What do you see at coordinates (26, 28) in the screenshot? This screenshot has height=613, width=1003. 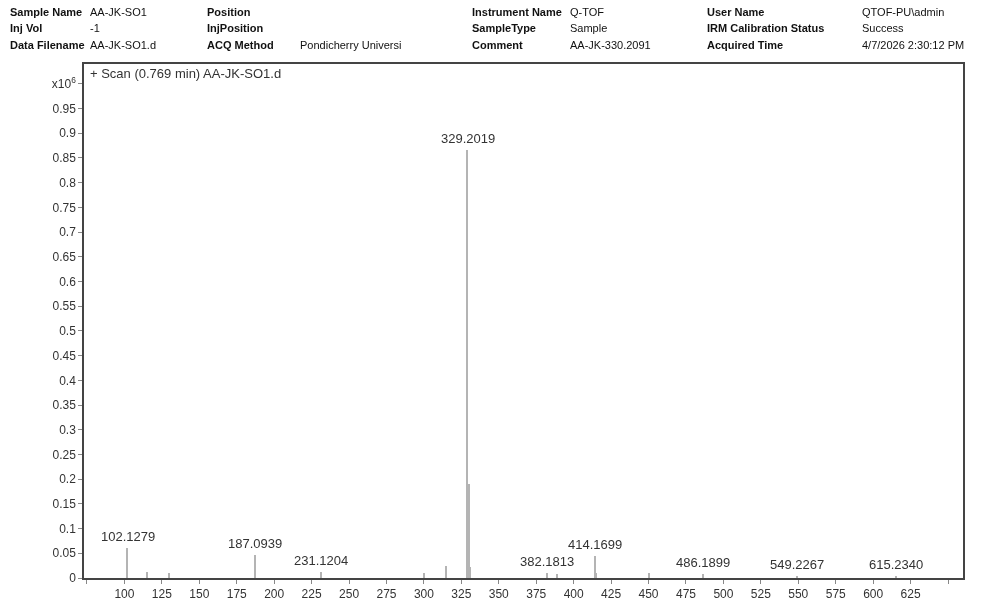 I see `text: Inj Vol` at bounding box center [26, 28].